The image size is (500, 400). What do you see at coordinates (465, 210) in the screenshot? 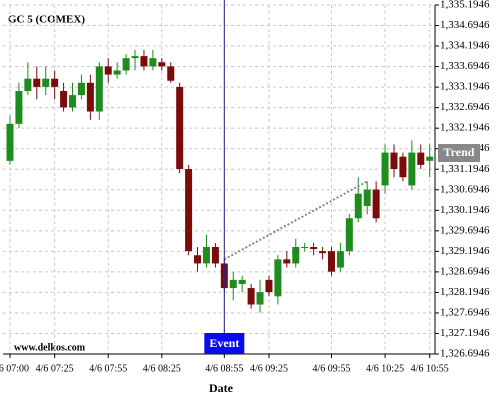
I see `y-tick-label: 1,330.1946` at bounding box center [465, 210].